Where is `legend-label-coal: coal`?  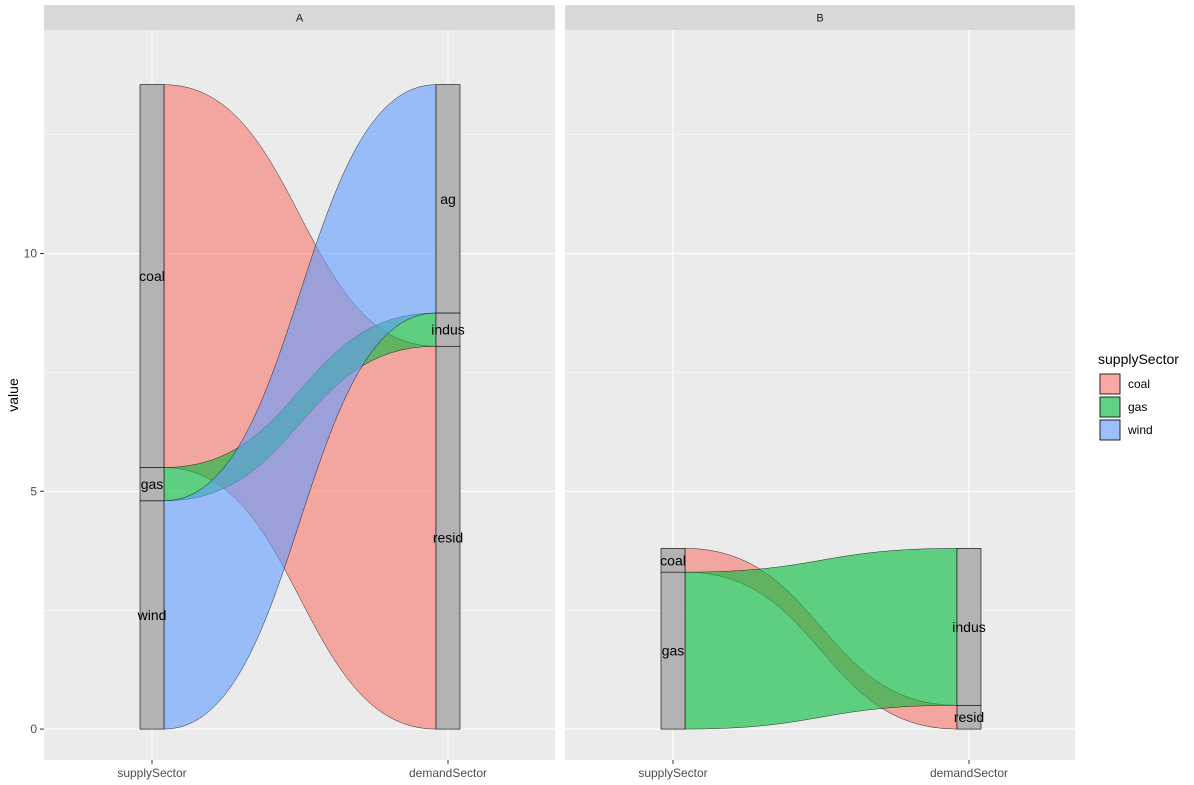
legend-label-coal: coal is located at coordinates (1139, 384).